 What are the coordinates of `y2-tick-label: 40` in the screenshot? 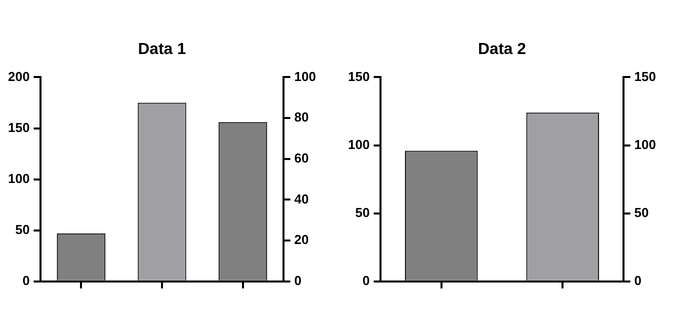 It's located at (301, 198).